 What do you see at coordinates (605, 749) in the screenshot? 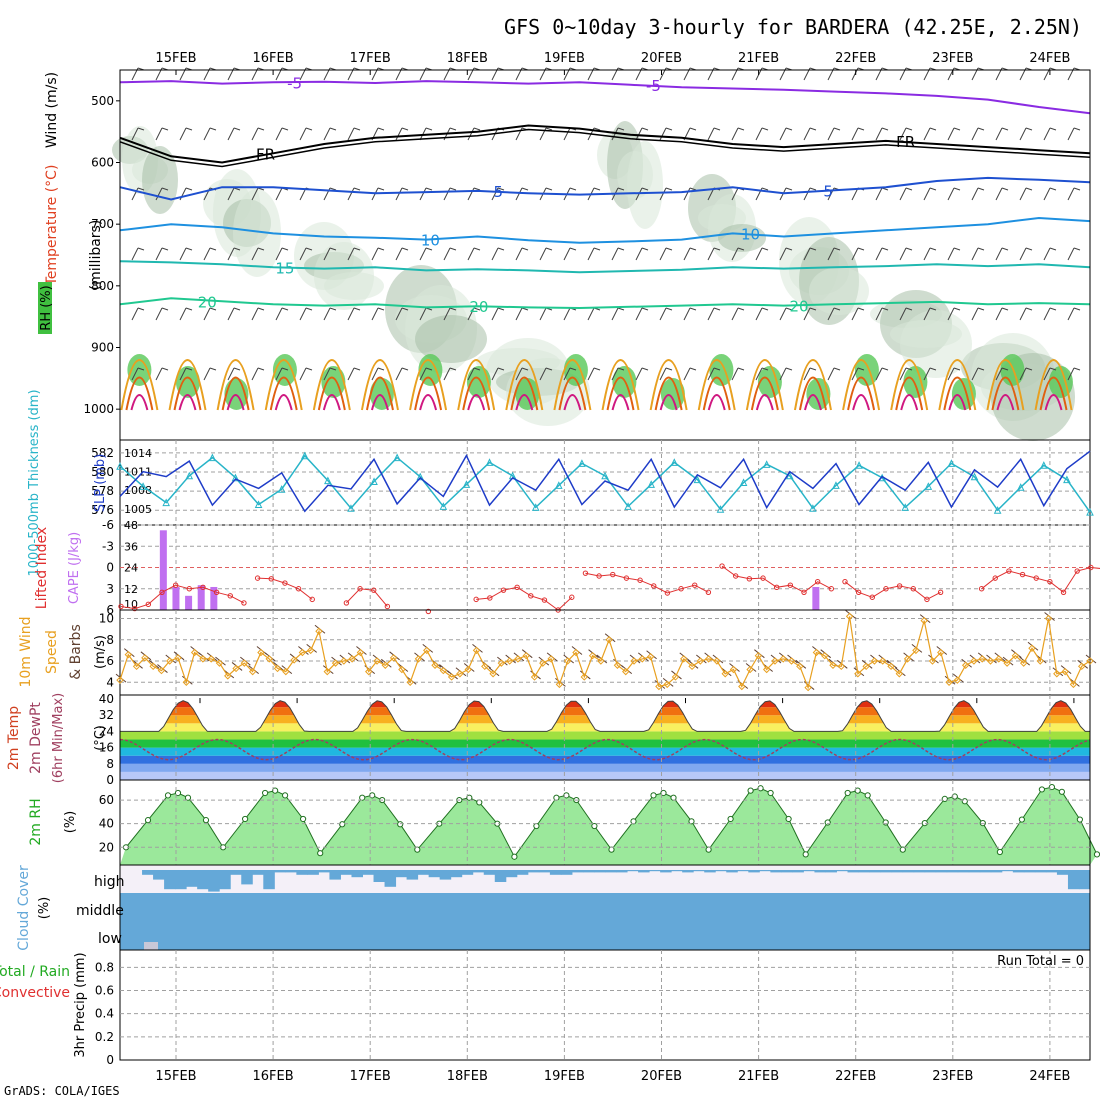
I see `dewpt-line` at bounding box center [605, 749].